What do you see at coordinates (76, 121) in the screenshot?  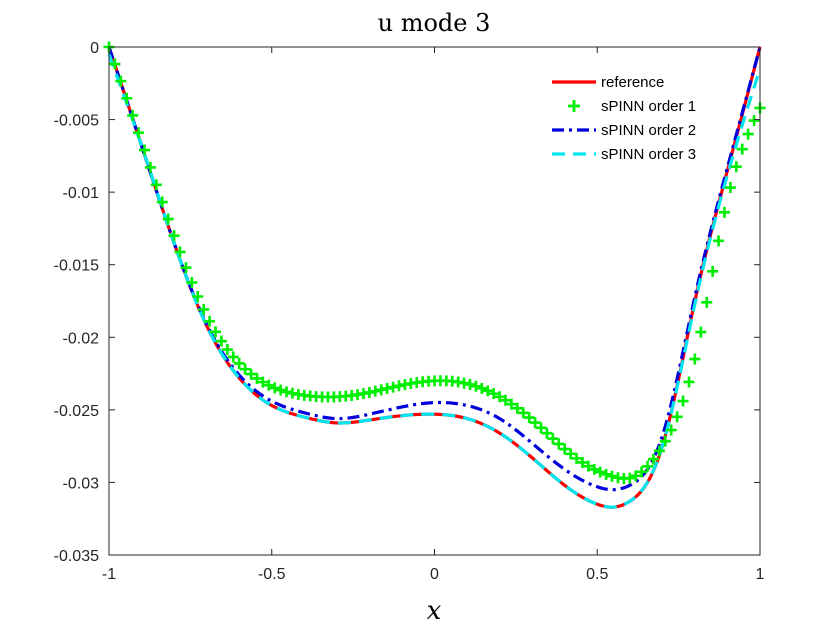 I see `y-tick-label: -0.005` at bounding box center [76, 121].